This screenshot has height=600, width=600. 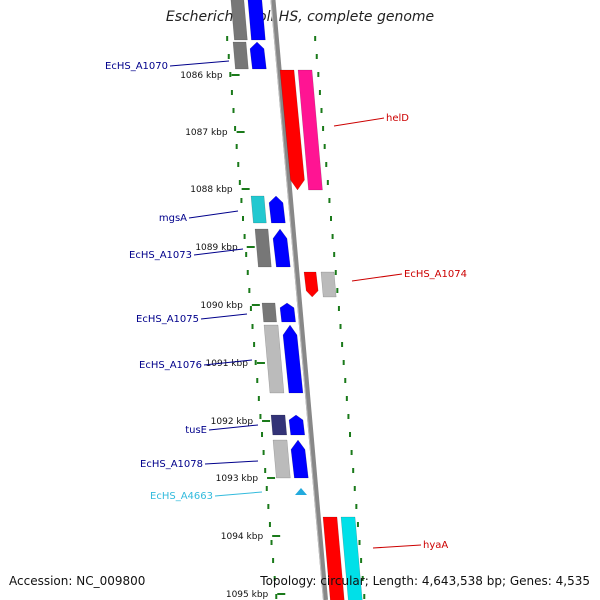 What do you see at coordinates (297, 425) in the screenshot?
I see `cds-arrow-tuse` at bounding box center [297, 425].